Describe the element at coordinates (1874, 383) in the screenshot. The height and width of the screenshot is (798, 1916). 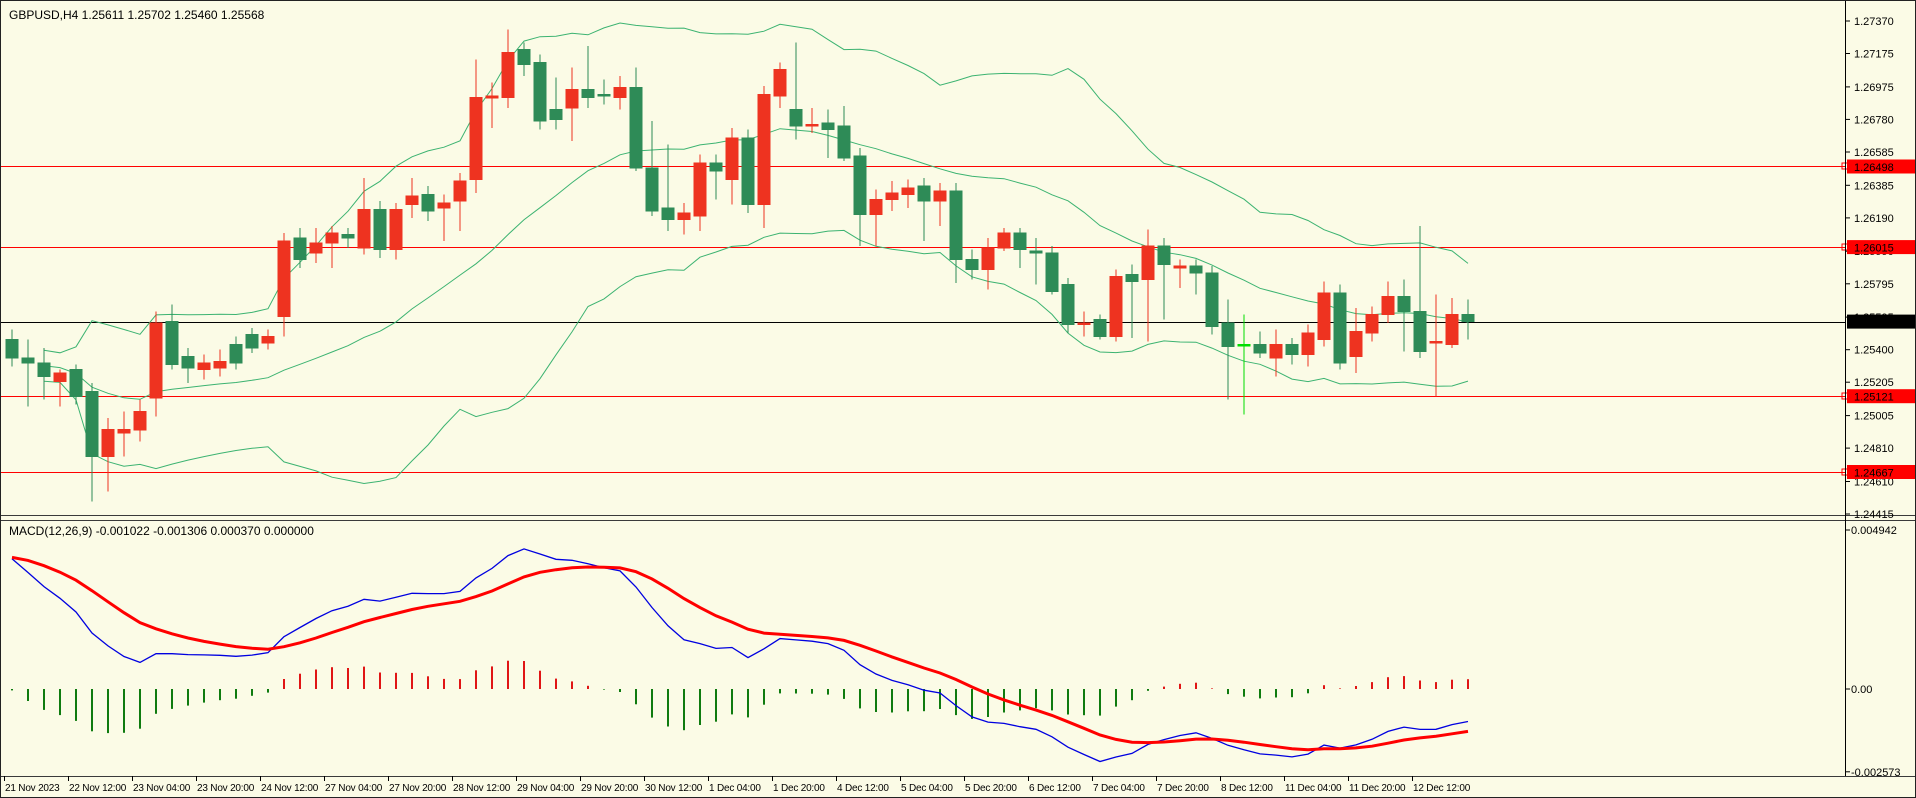
I see `price-tick-label: 1.25205` at that location.